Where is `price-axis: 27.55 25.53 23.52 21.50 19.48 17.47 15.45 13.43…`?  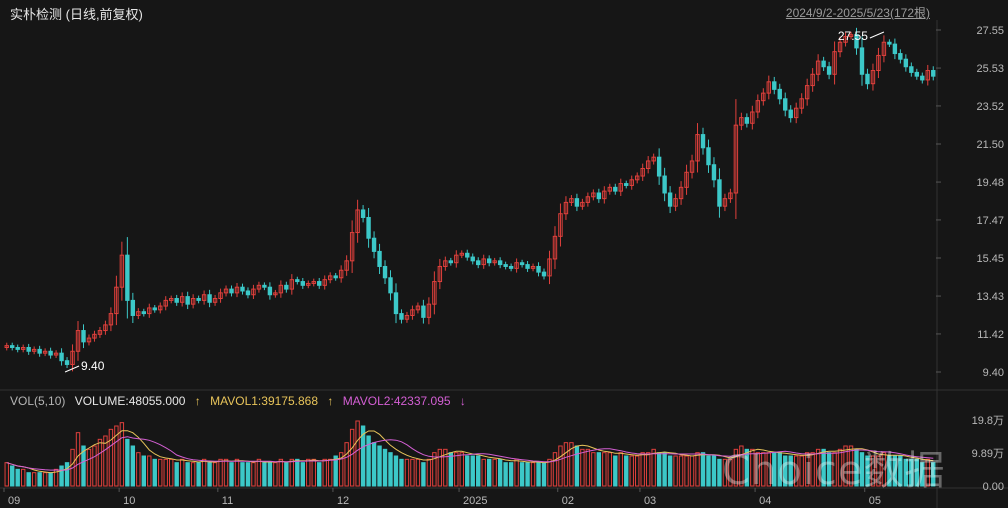
price-axis: 27.55 25.53 23.52 21.50 19.48 17.47 15.45 13.43… is located at coordinates (970, 202).